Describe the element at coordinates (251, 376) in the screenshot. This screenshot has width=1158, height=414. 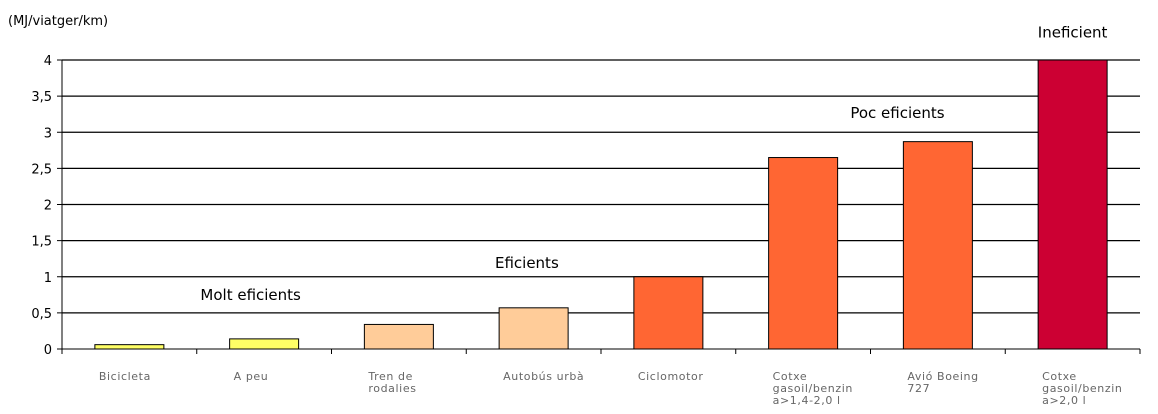
I see `x-tick-label: A peu` at that location.